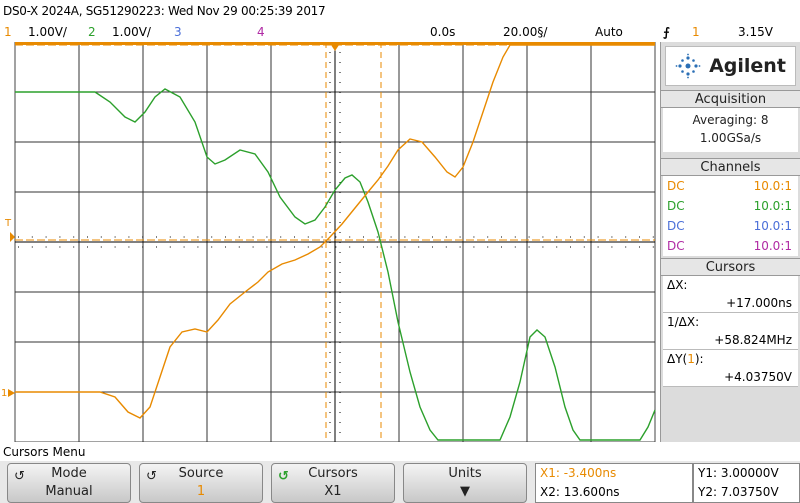 The height and width of the screenshot is (503, 800). I want to click on x2-readout: X2: 13.600ns, so click(580, 492).